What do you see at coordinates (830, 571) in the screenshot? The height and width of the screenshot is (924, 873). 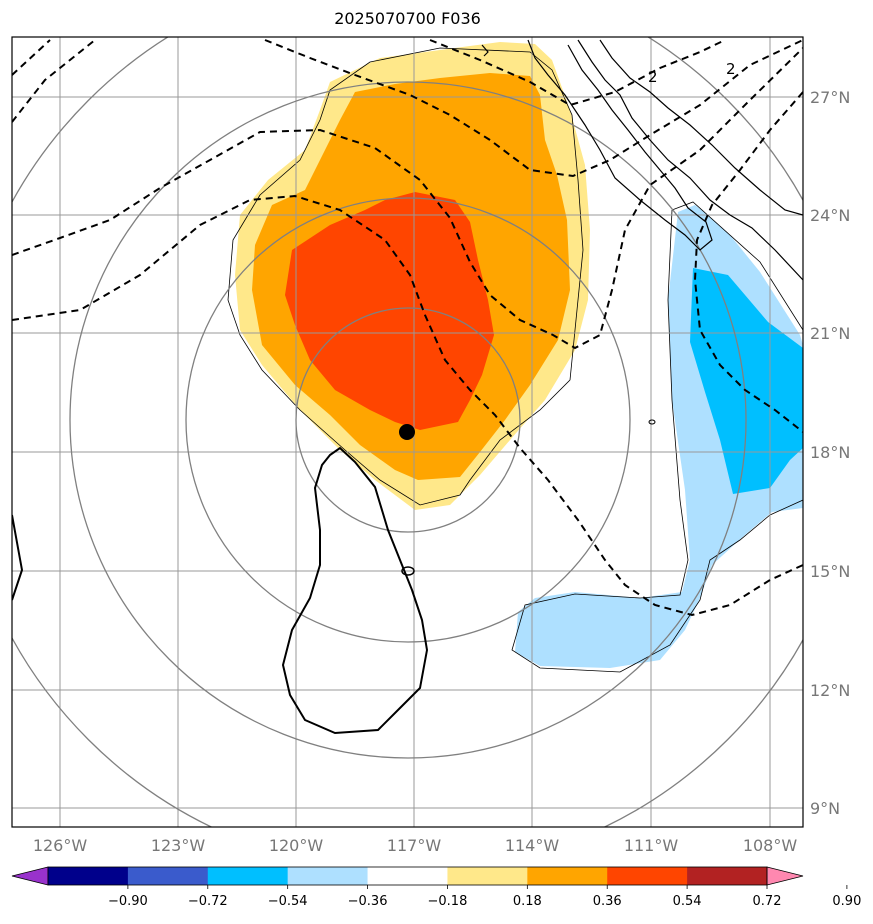 I see `lat-label: 15°N` at bounding box center [830, 571].